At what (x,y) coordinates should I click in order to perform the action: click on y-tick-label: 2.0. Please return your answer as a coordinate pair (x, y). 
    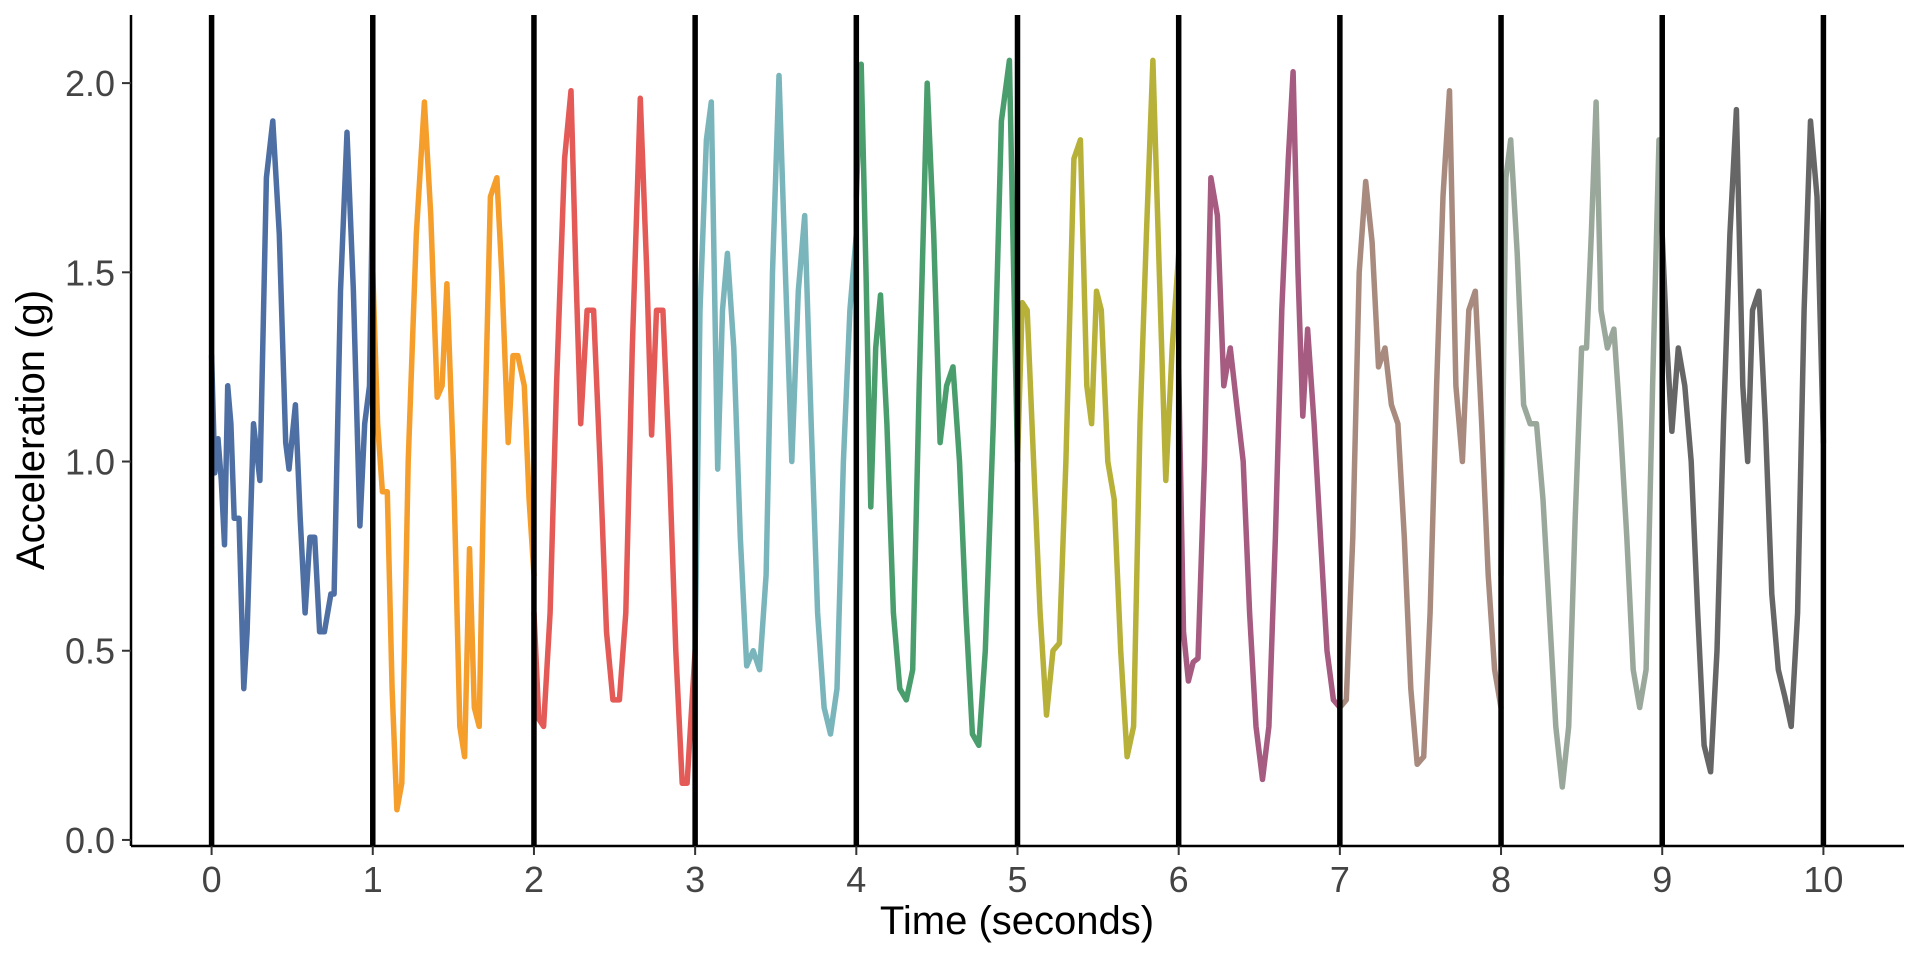
    Looking at the image, I should click on (90, 83).